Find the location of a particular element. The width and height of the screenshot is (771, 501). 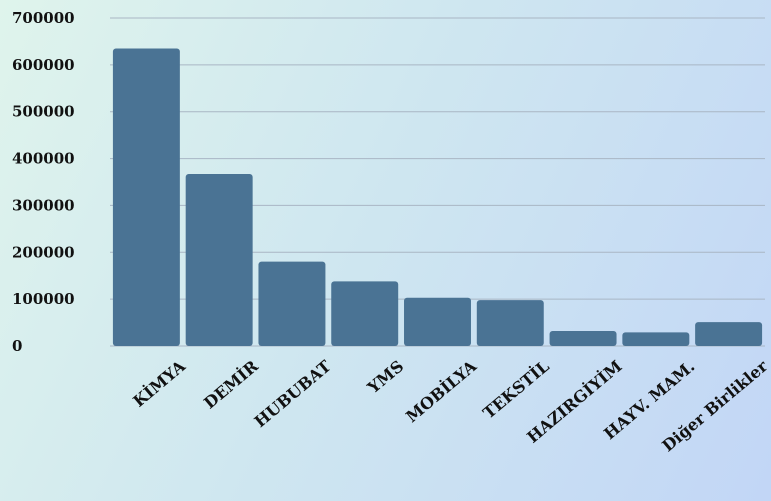

x-category-label: TEKSTİL is located at coordinates (516, 389).